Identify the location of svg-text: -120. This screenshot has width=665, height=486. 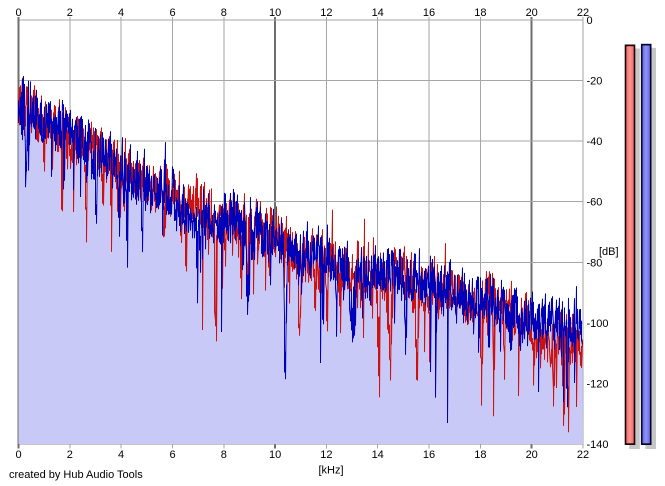
(598, 384).